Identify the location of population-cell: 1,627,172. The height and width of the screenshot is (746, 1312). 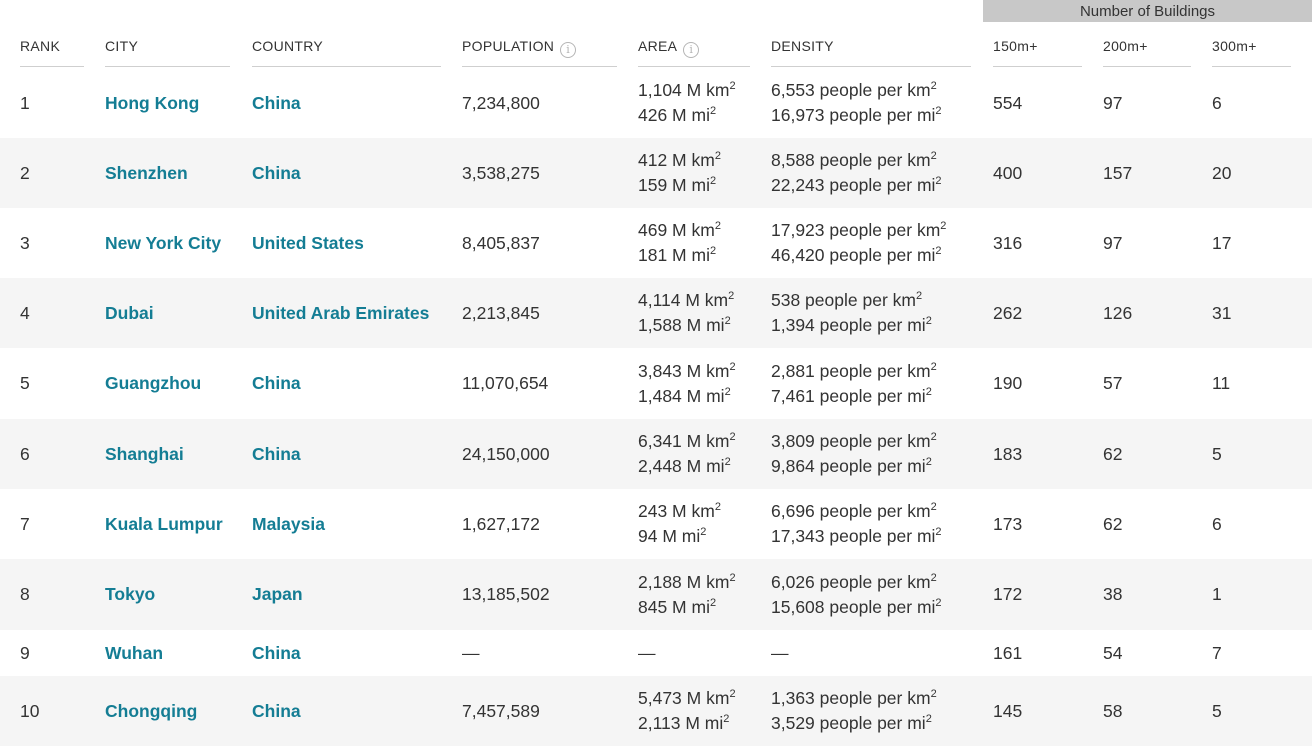
(501, 523).